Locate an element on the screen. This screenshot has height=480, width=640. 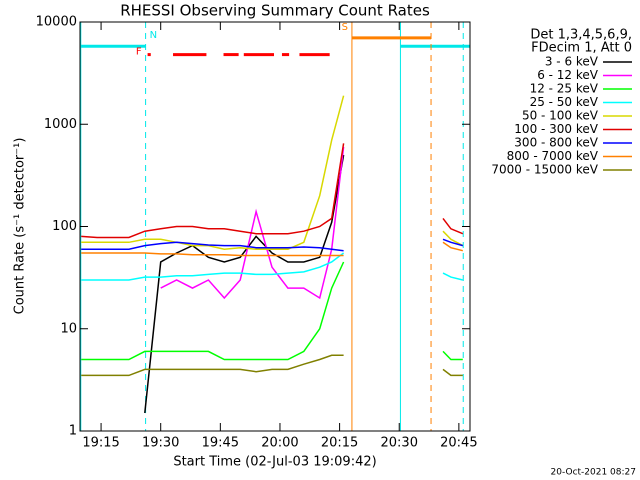
legend-label: 12 - 25 keV is located at coordinates (564, 89).